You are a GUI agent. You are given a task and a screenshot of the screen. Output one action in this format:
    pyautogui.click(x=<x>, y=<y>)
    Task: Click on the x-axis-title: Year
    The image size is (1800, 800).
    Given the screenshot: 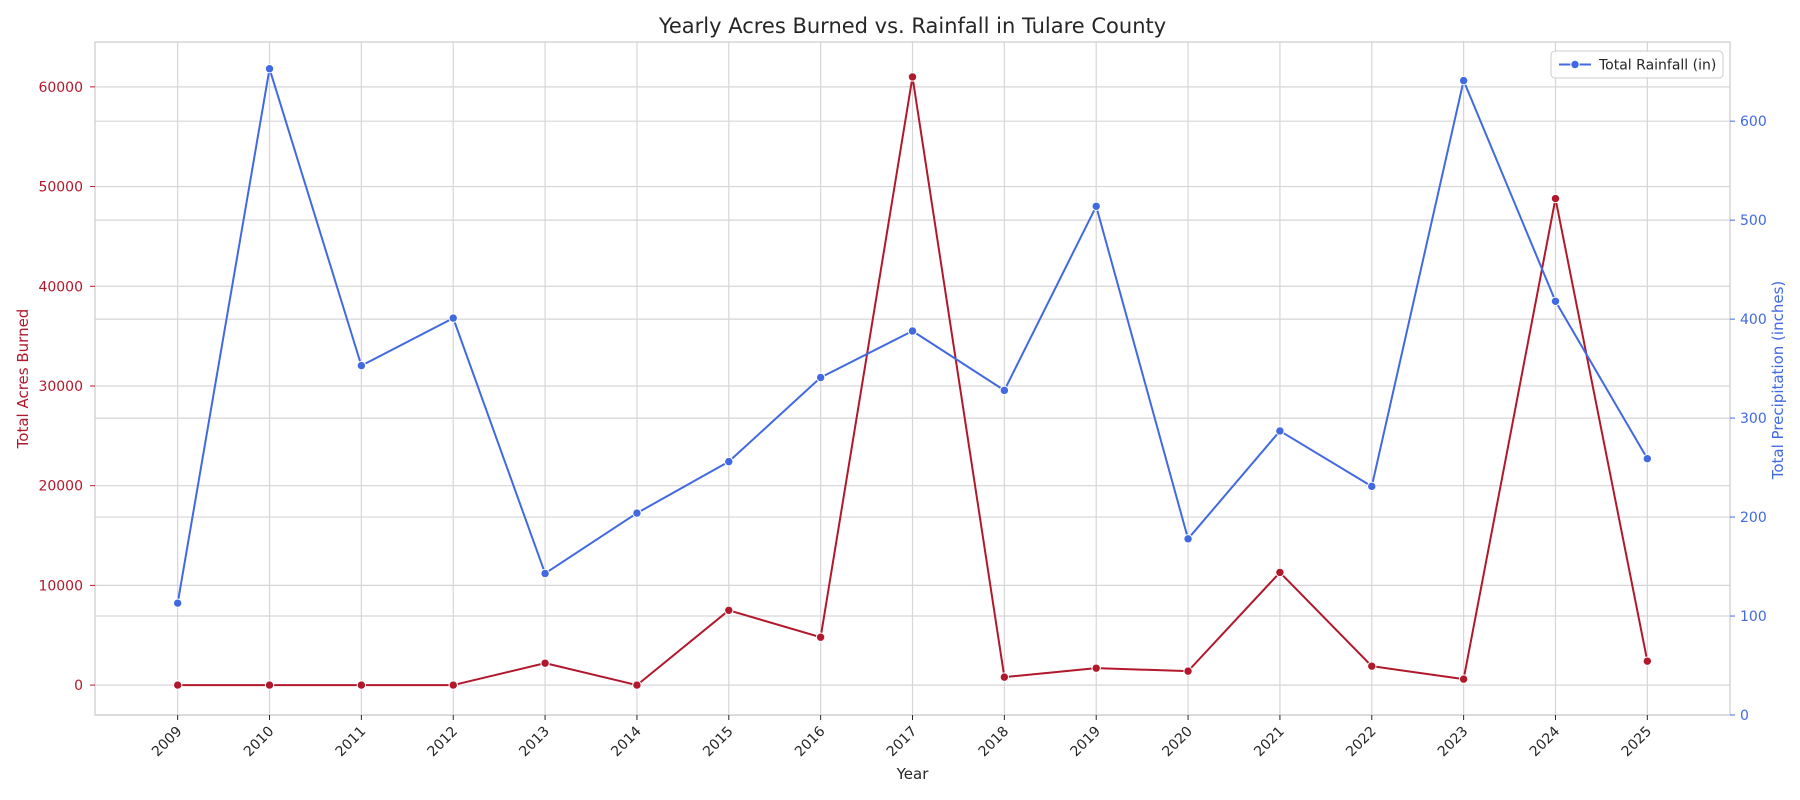 What is the action you would take?
    pyautogui.click(x=913, y=774)
    